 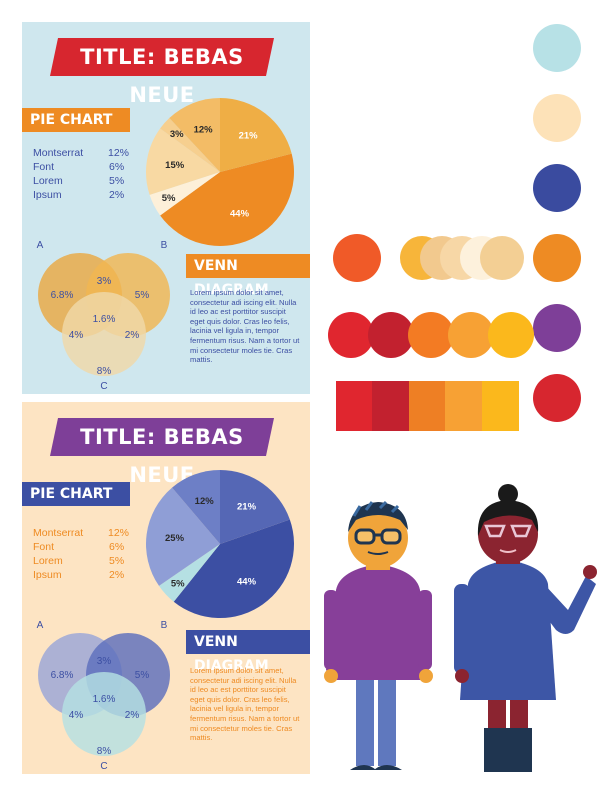 What do you see at coordinates (175, 165) in the screenshot?
I see `pie-slice-label: 15%` at bounding box center [175, 165].